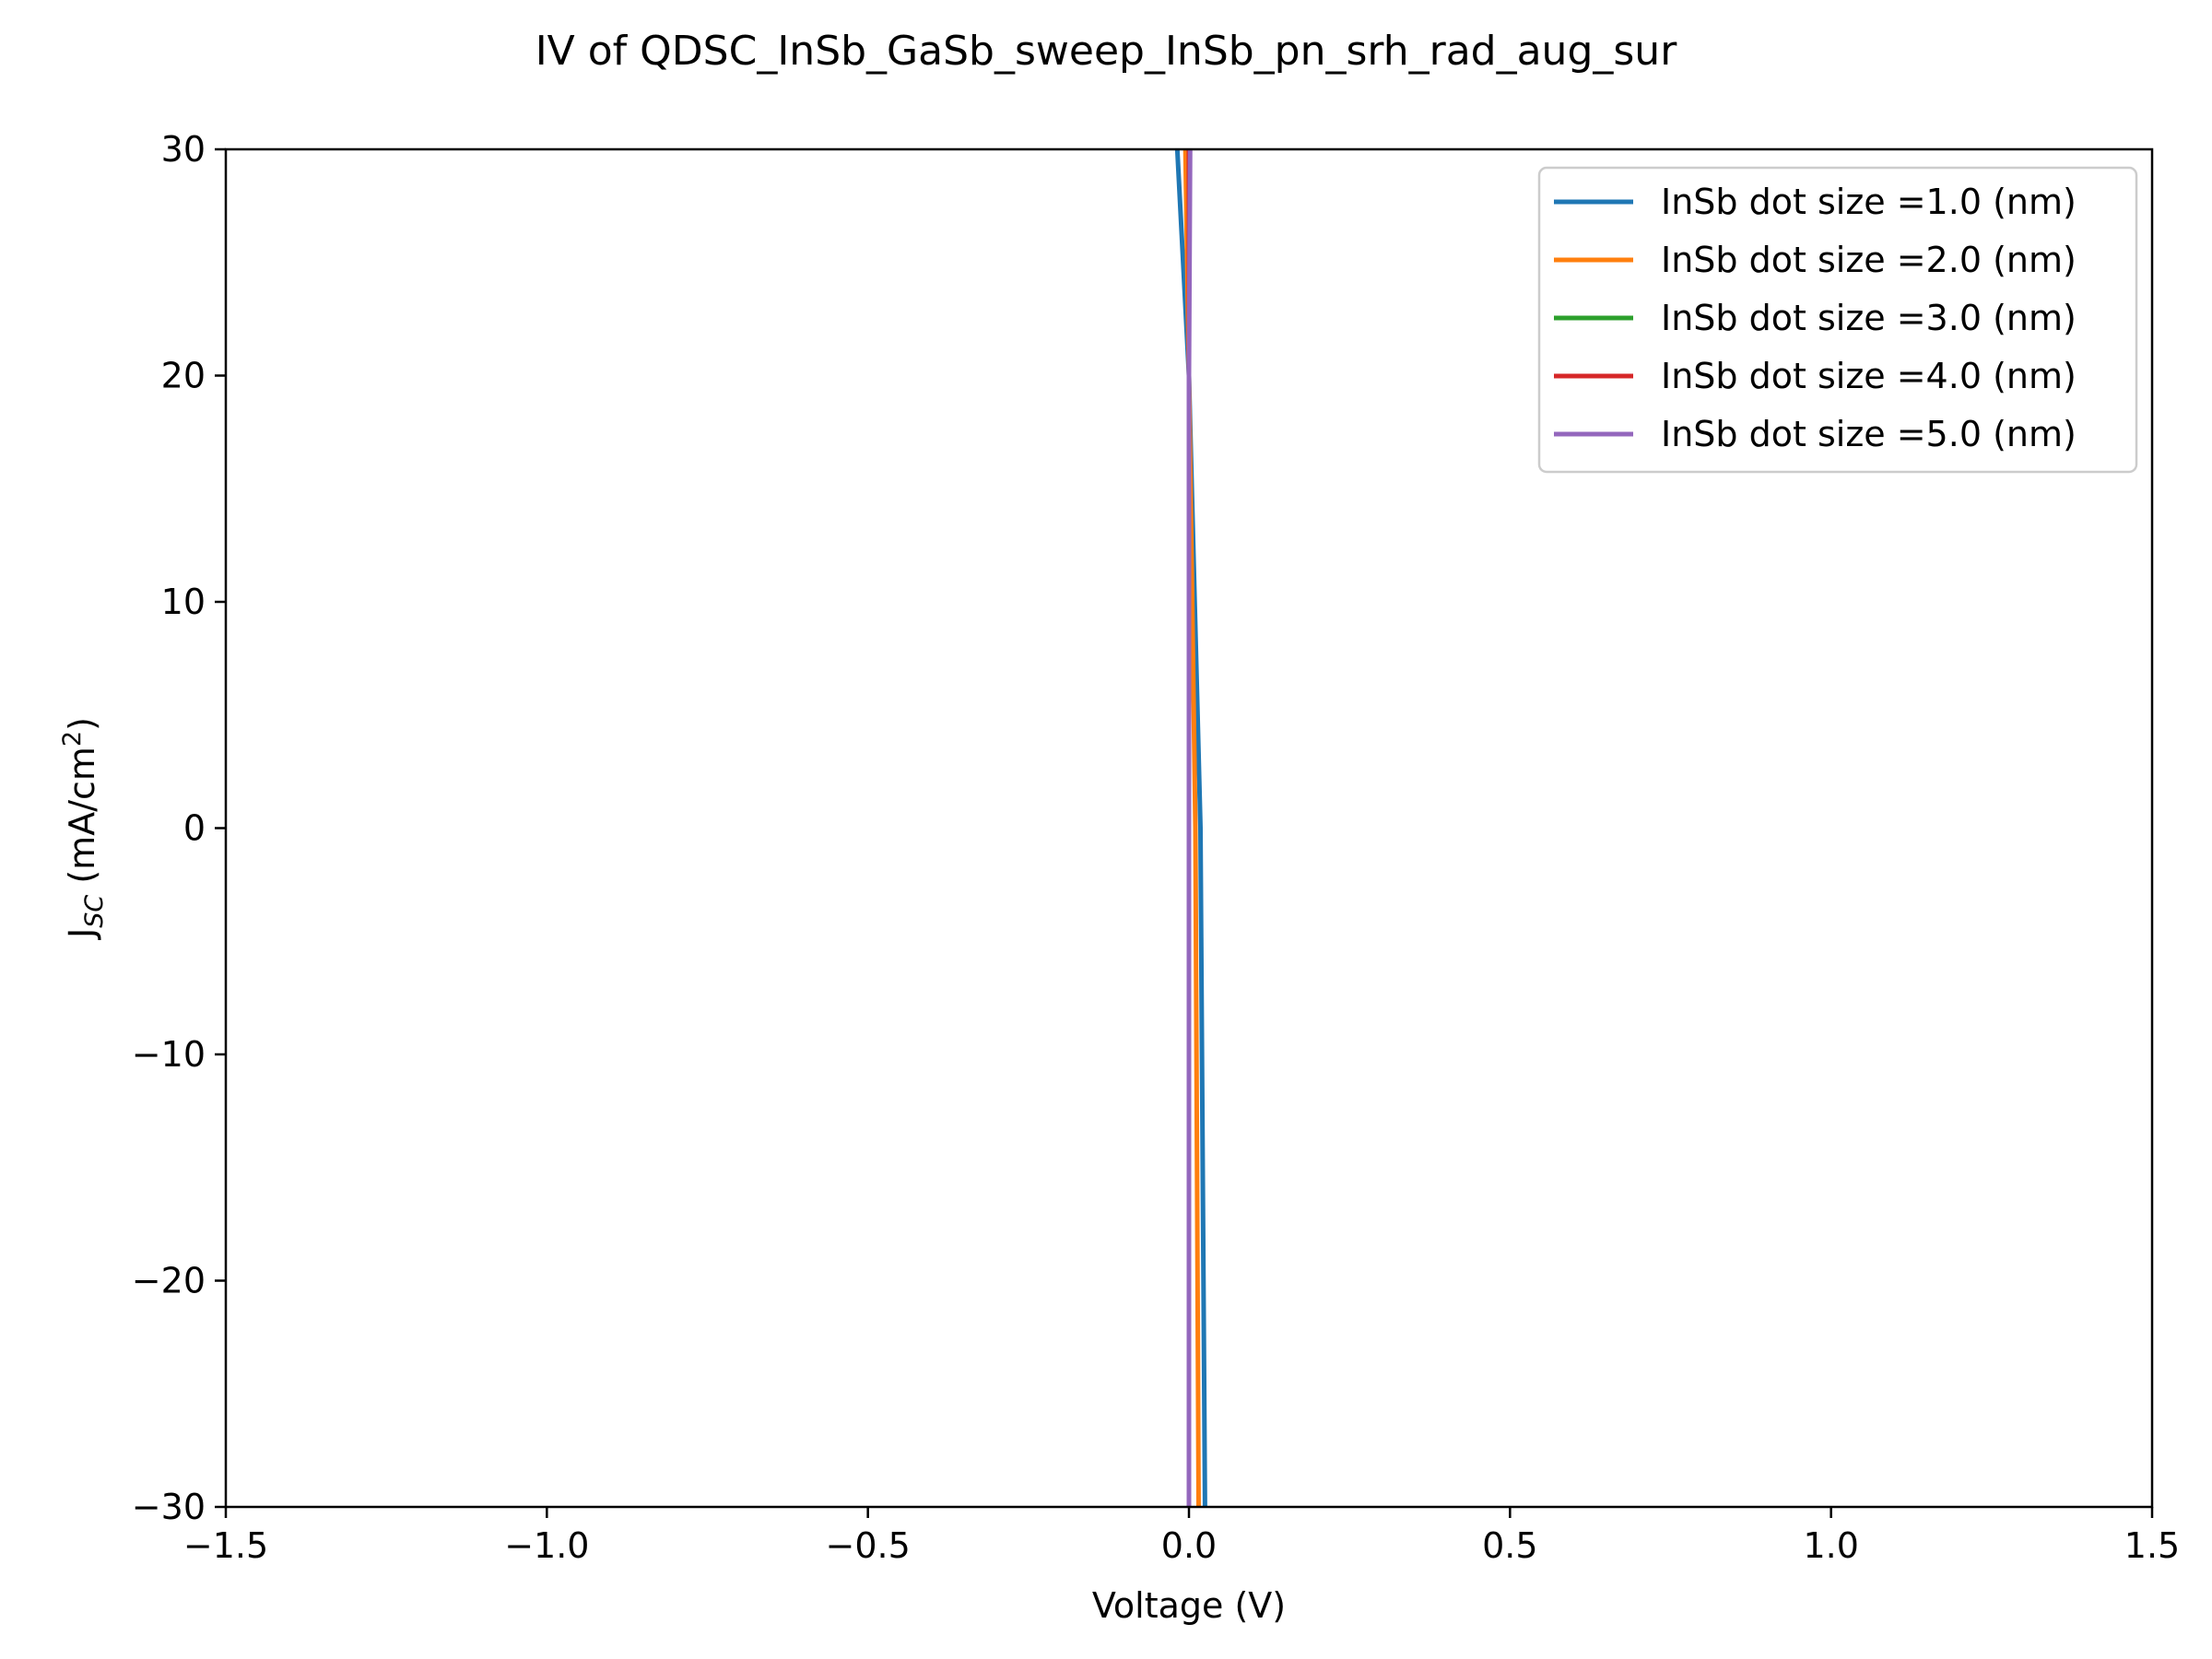 This screenshot has width=2212, height=1659. Describe the element at coordinates (82, 934) in the screenshot. I see `y-axis-label-main: J` at that location.